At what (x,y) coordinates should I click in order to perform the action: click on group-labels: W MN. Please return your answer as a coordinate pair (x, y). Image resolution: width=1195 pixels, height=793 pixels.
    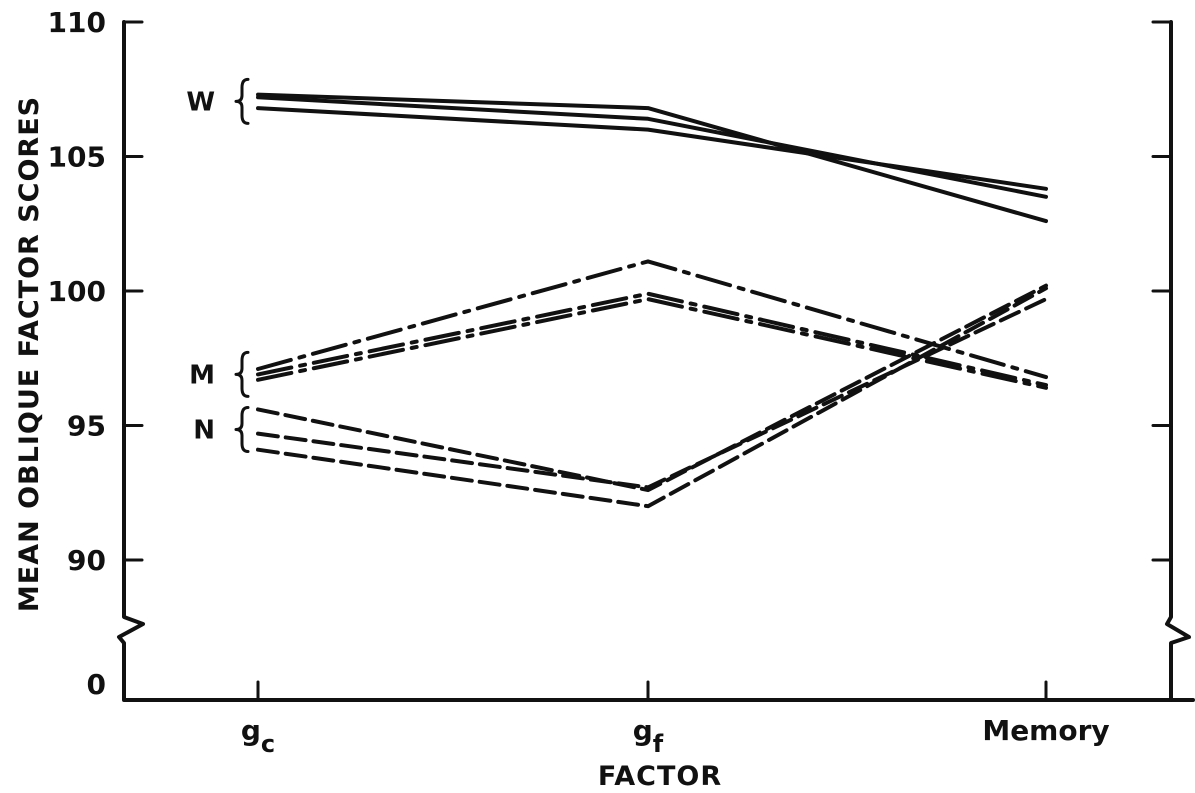
    Looking at the image, I should click on (218, 265).